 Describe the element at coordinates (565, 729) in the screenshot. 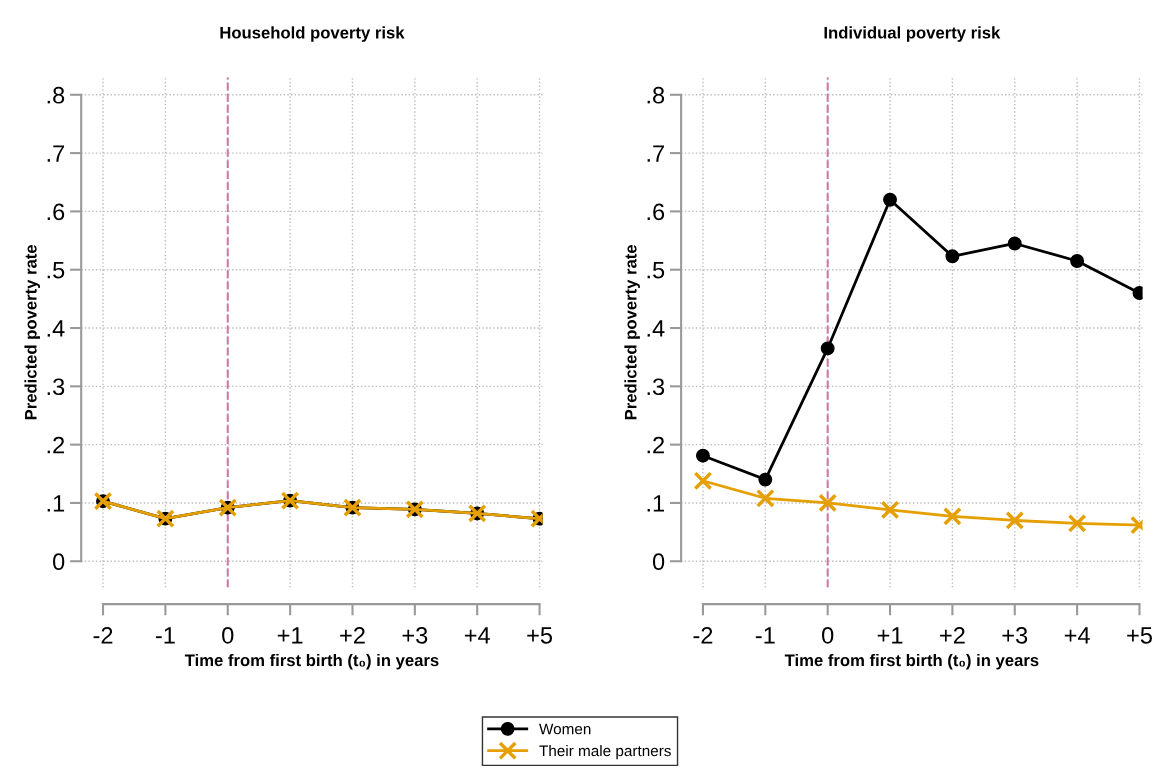

I see `legend-label: Women` at that location.